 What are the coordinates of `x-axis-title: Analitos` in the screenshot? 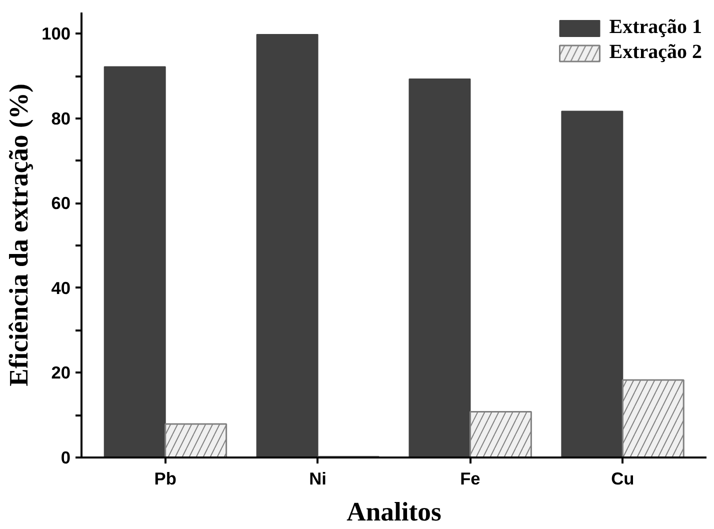 It's located at (394, 511).